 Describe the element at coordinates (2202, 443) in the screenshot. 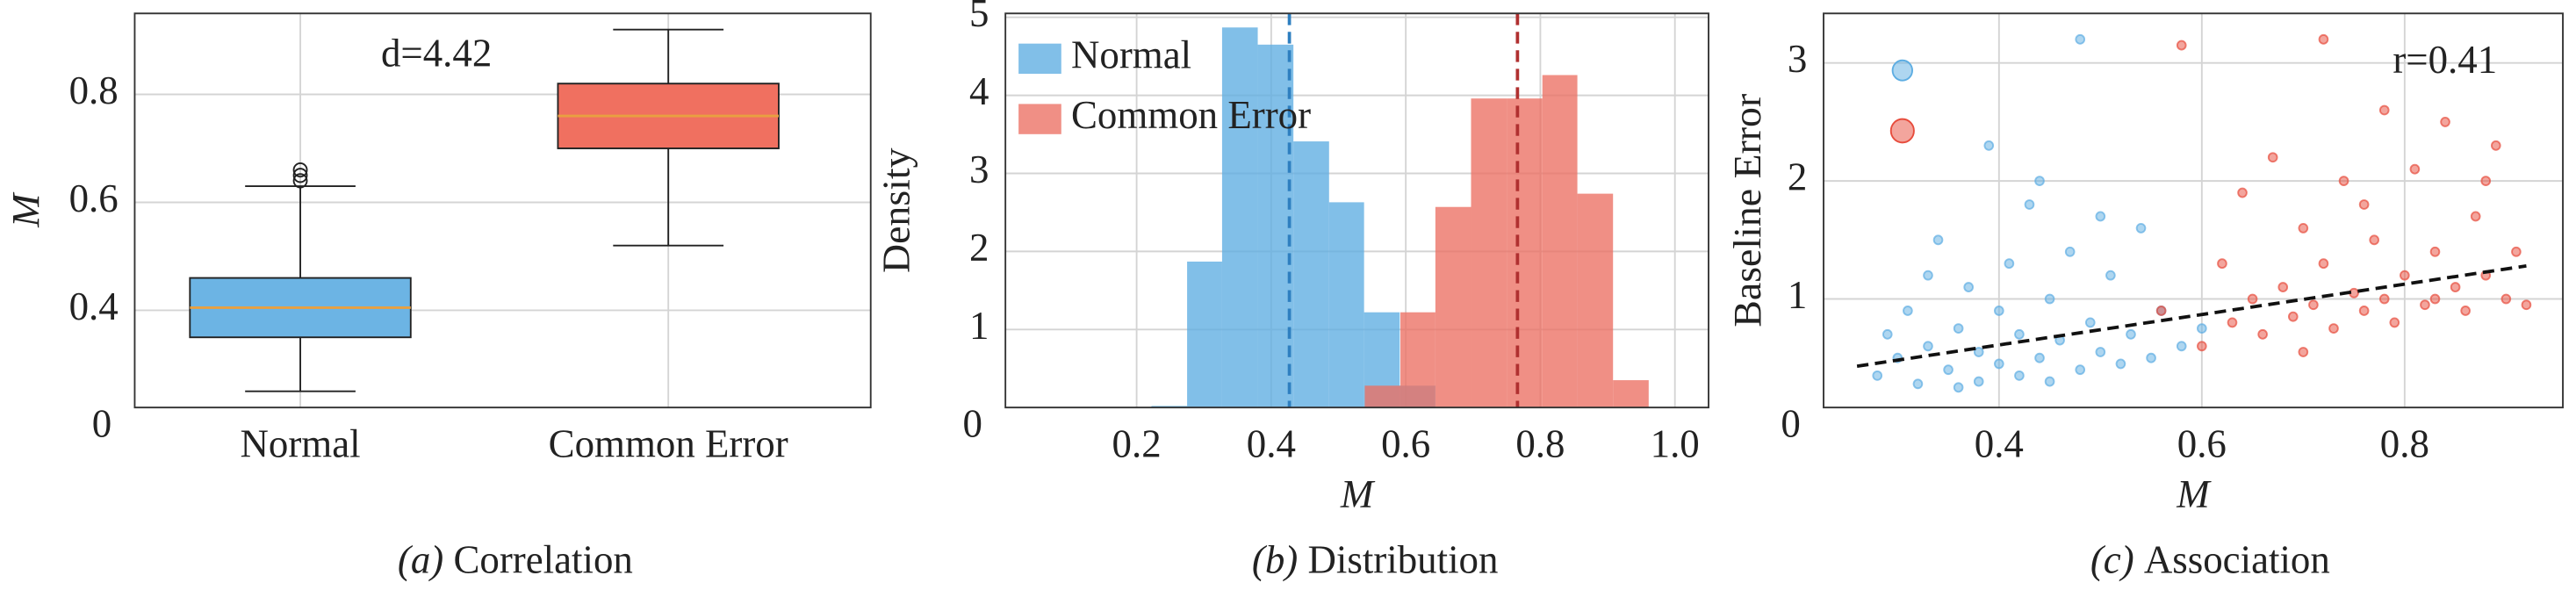

I see `x-tick-label: 0.6` at that location.